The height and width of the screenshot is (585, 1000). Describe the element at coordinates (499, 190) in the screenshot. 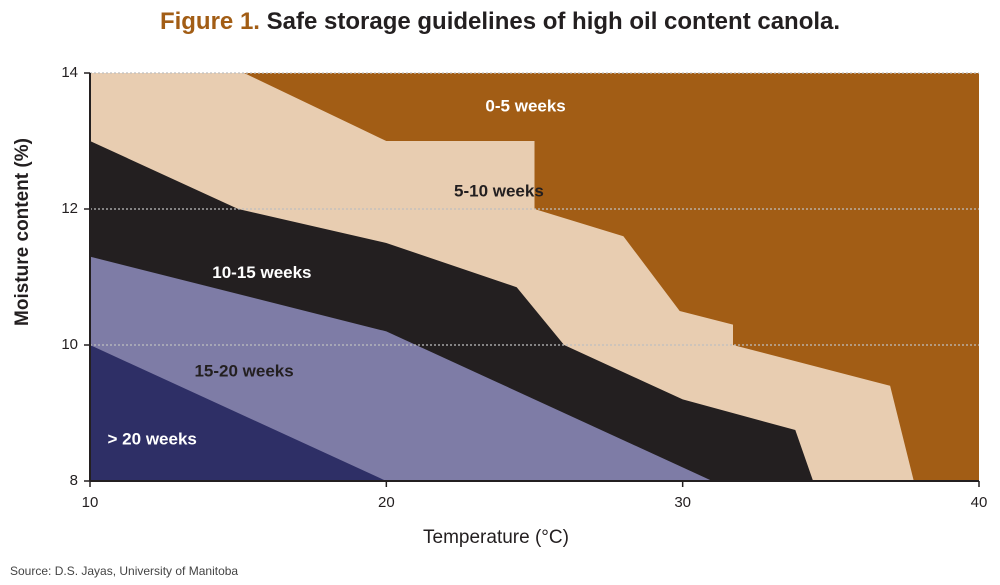

I see `zone-label: 5-10 weeks` at that location.